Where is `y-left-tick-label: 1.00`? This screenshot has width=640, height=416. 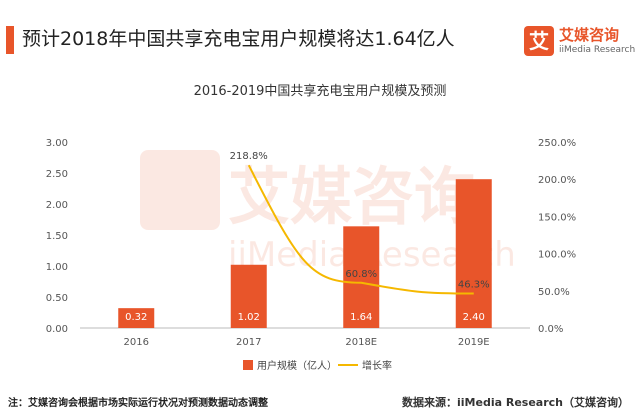 y-left-tick-label: 1.00 is located at coordinates (57, 267).